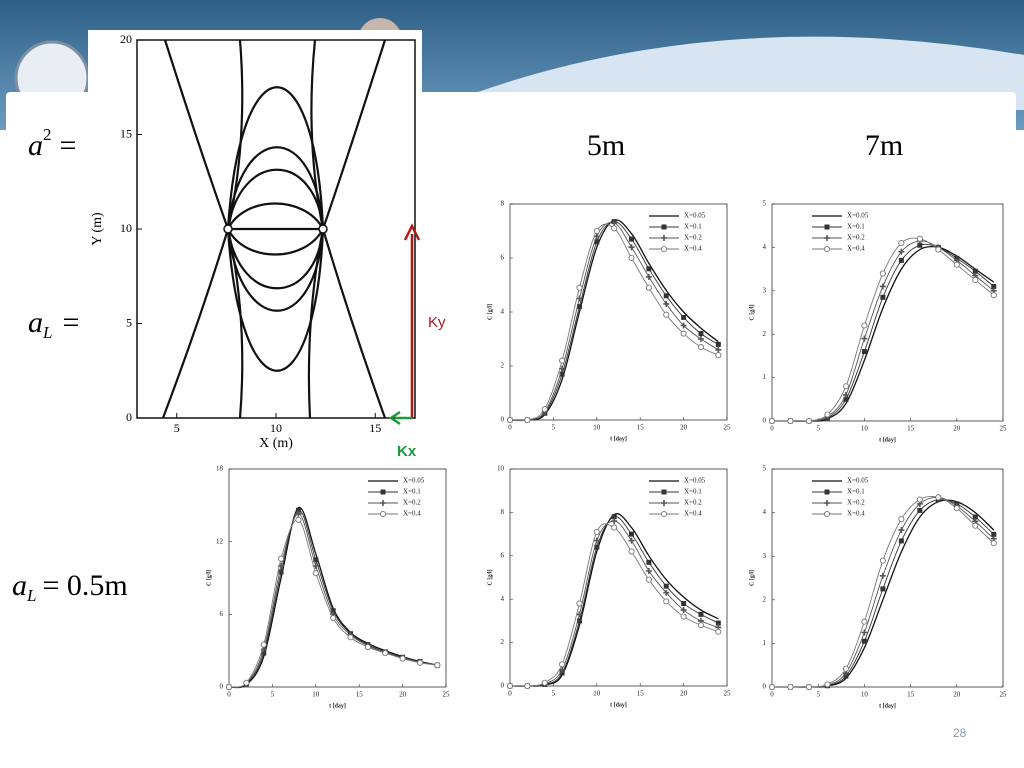 The image size is (1024, 768). What do you see at coordinates (884, 145) in the screenshot?
I see `column-label: 7m` at bounding box center [884, 145].